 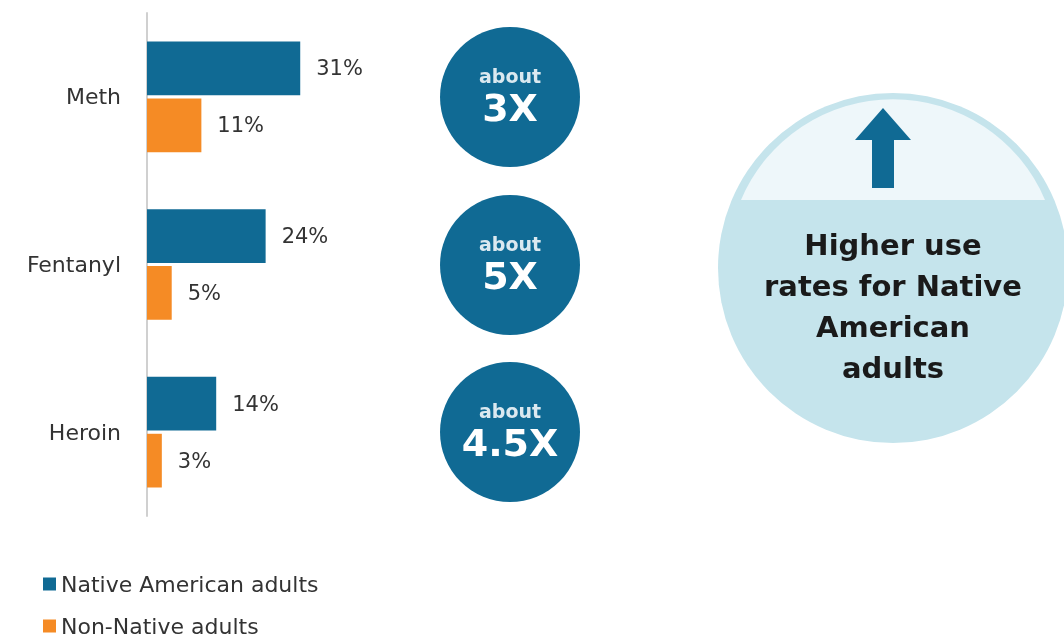 I want to click on y-tick-label: Fentanyl, so click(x=73, y=264).